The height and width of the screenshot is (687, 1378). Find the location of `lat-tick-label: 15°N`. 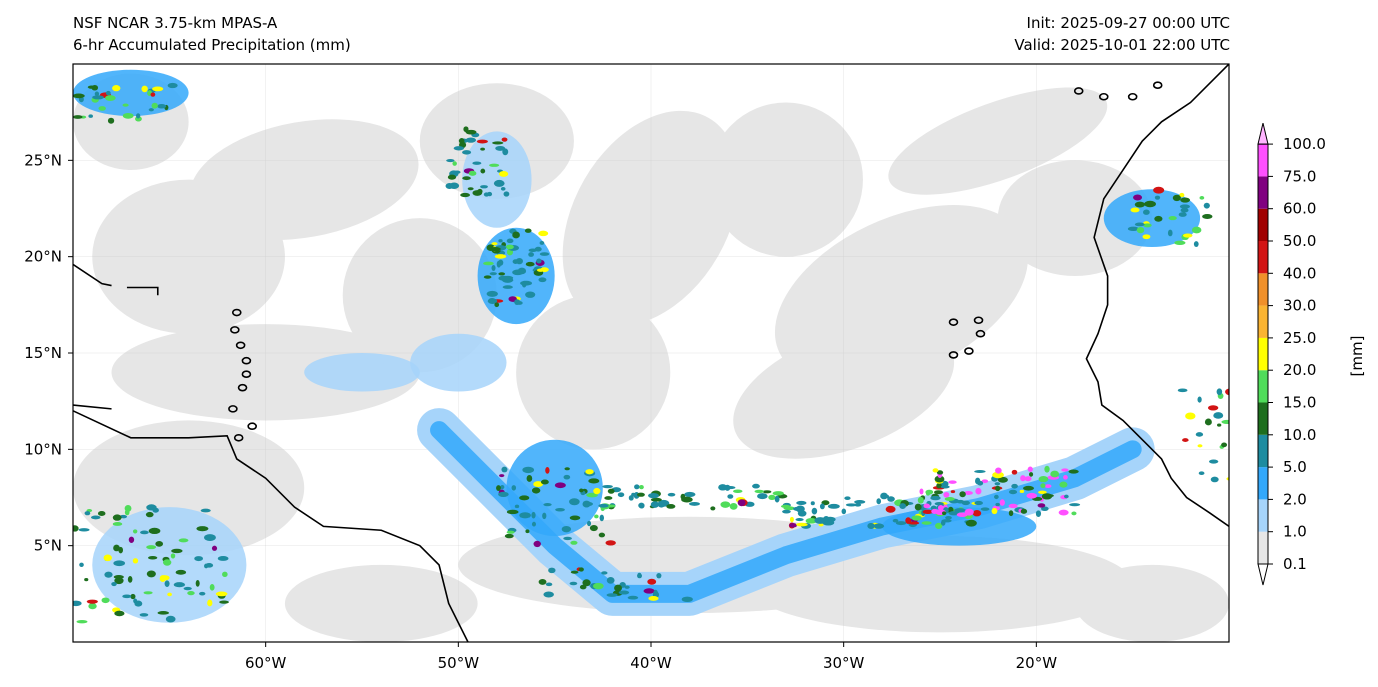

lat-tick-label: 15°N is located at coordinates (43, 353).